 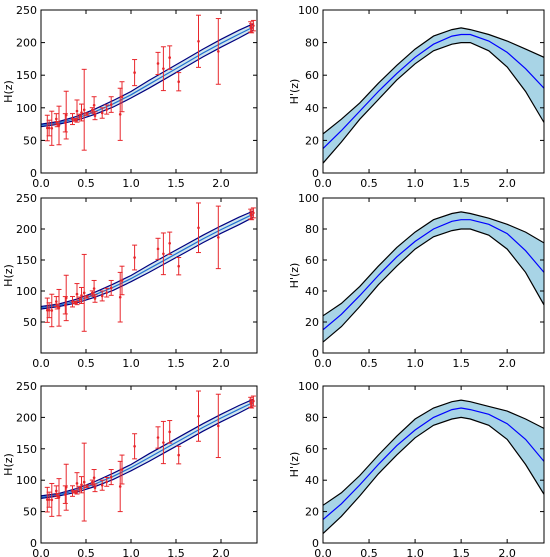 What do you see at coordinates (312, 108) in the screenshot?
I see `y-tick-label: 40` at bounding box center [312, 108].